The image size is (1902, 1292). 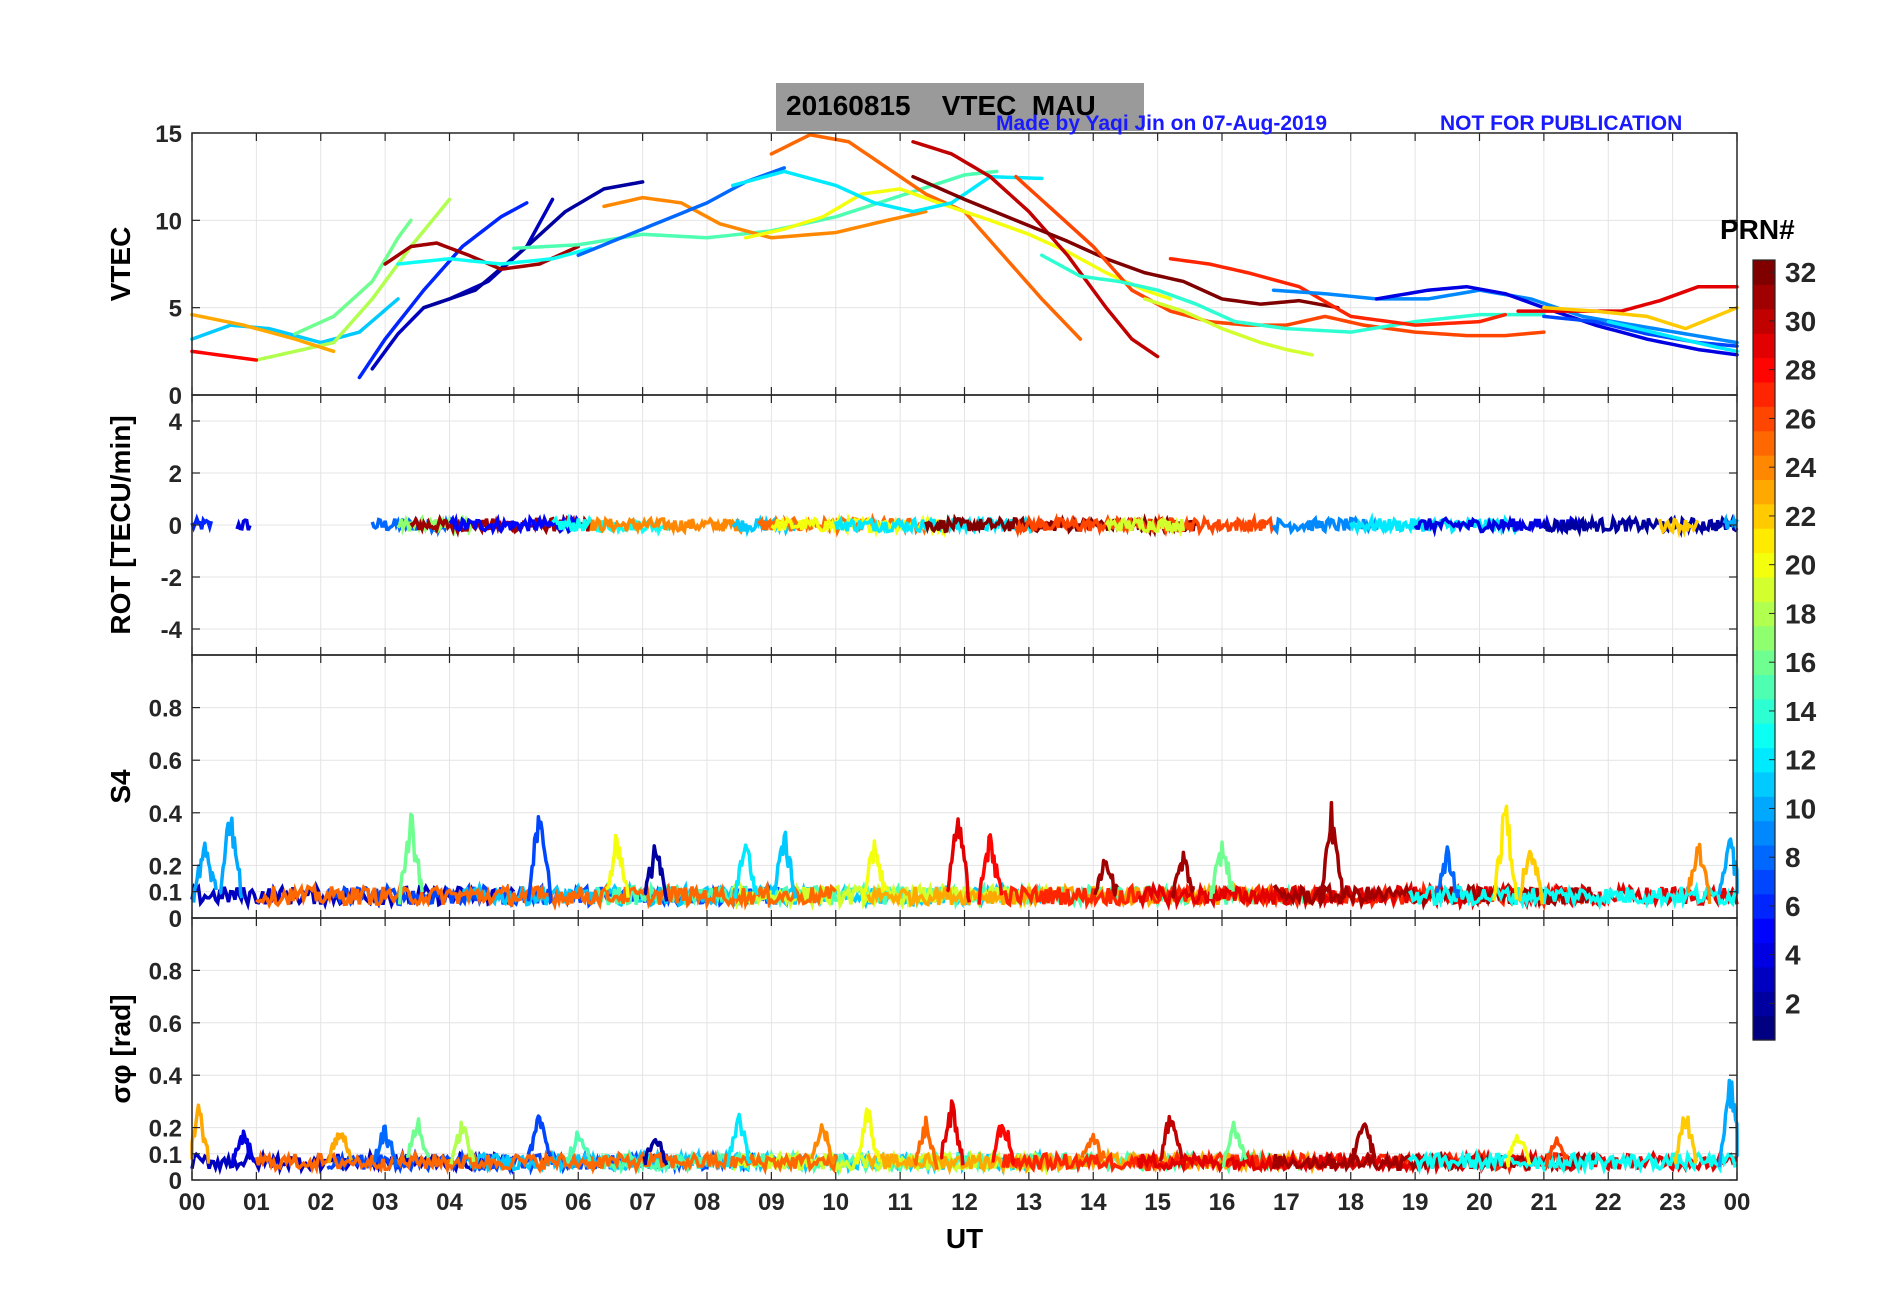 I want to click on x-tick-label: 13, so click(x=1029, y=1202).